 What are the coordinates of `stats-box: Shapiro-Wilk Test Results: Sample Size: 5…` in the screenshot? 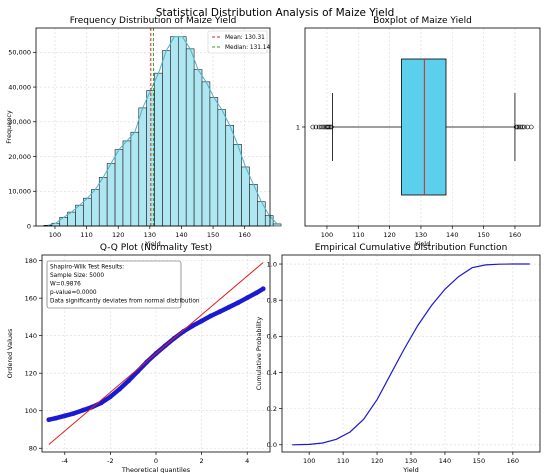 It's located at (123, 284).